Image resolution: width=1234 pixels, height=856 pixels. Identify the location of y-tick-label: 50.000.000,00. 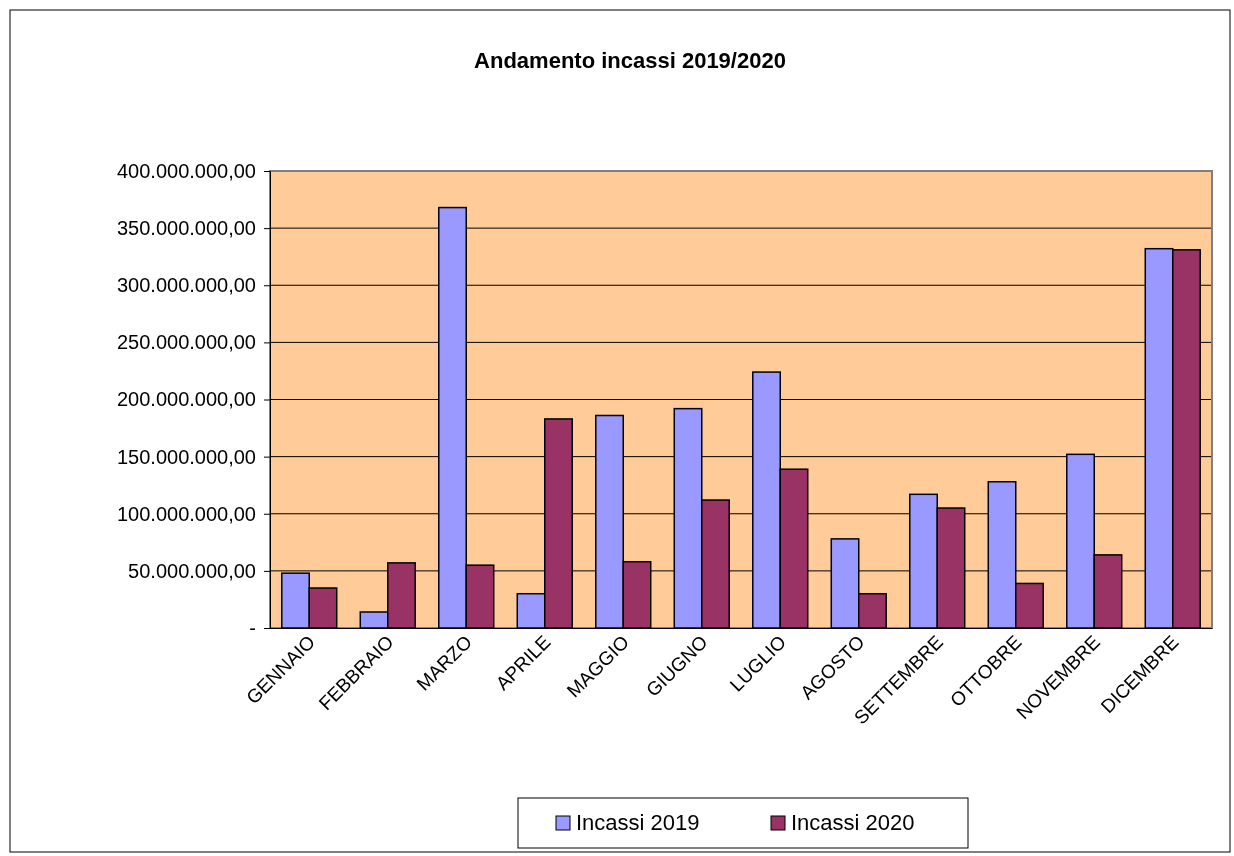
(192, 570).